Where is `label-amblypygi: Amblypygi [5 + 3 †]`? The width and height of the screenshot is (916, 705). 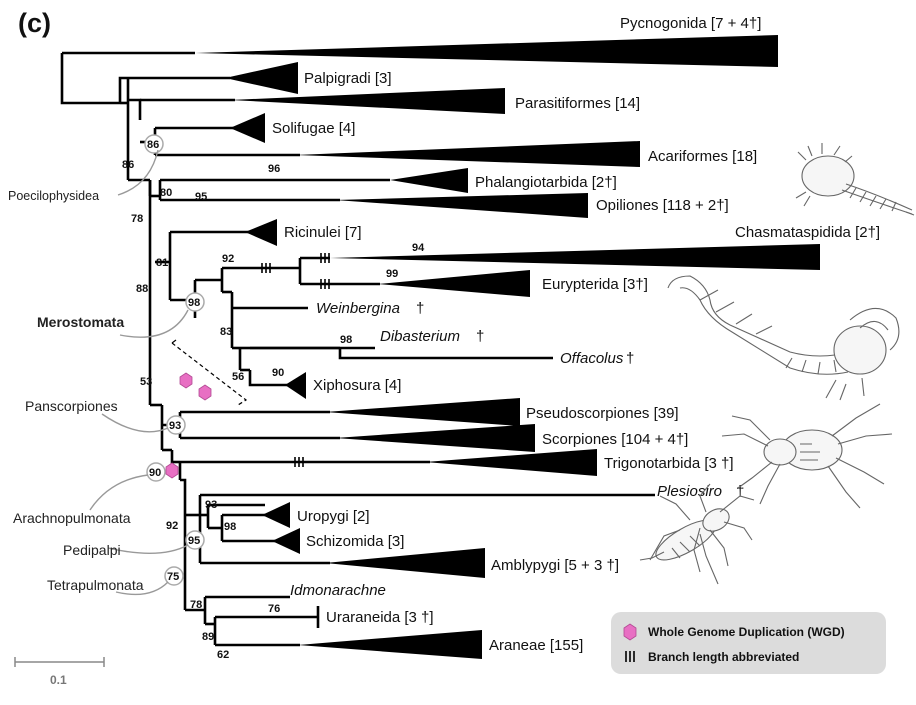 label-amblypygi: Amblypygi [5 + 3 †] is located at coordinates (555, 565).